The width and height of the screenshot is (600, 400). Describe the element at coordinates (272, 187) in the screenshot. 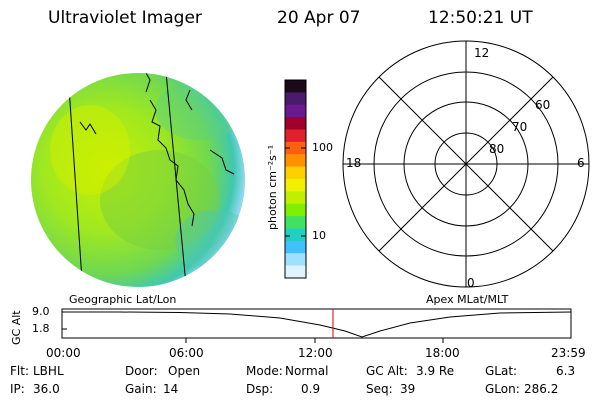

I see `colorbar-unit-label: photon cm⁻²s⁻¹` at that location.